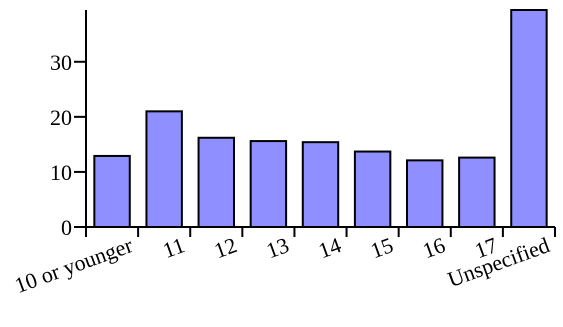 The width and height of the screenshot is (563, 327). What do you see at coordinates (66, 227) in the screenshot?
I see `y-tick-label: 0` at bounding box center [66, 227].